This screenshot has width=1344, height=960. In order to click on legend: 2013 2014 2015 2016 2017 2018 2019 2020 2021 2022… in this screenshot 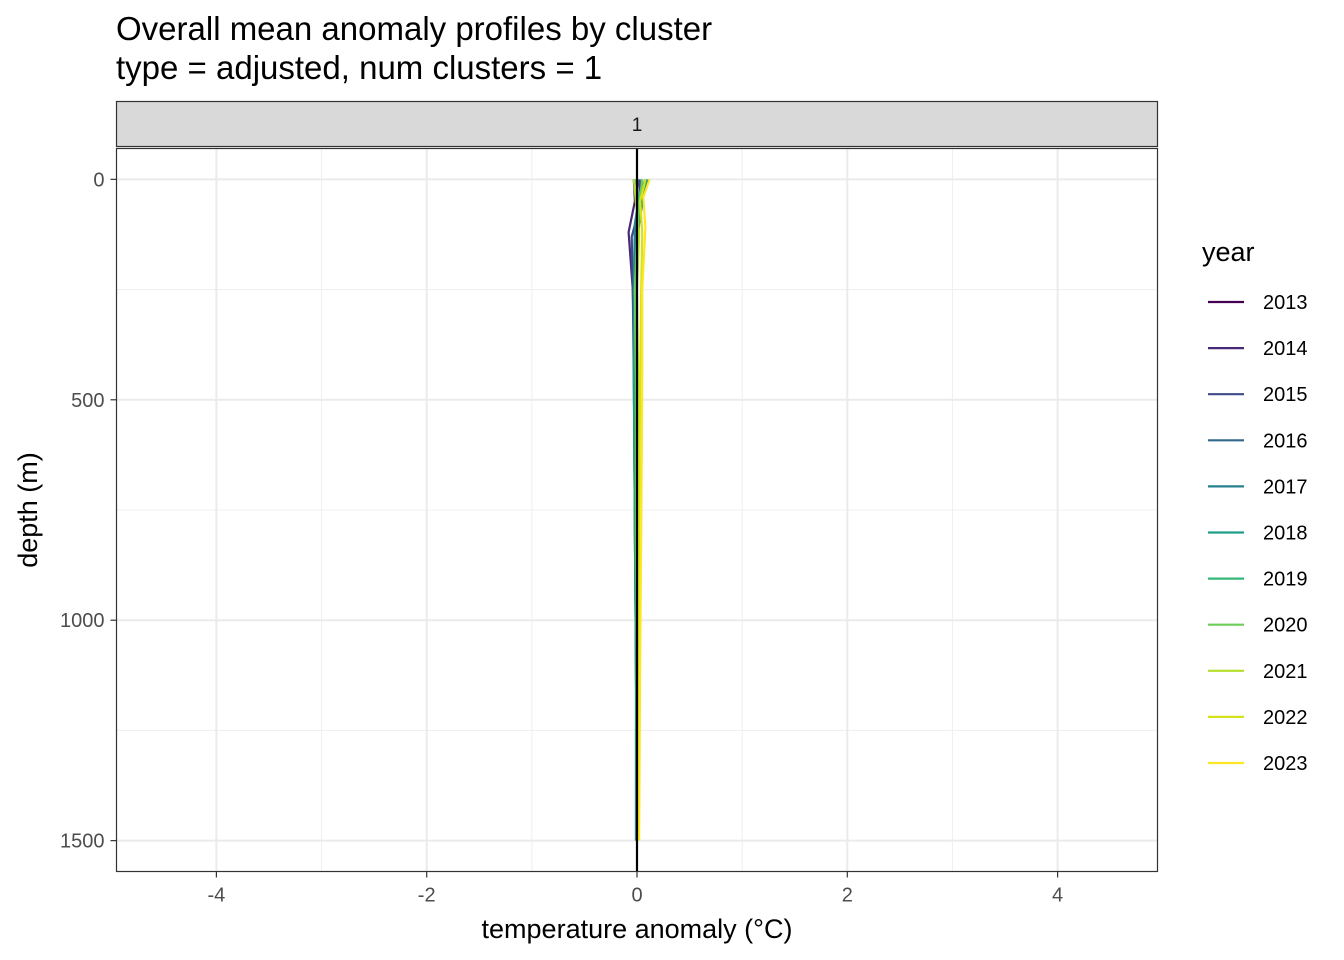, I will do `click(1258, 533)`.